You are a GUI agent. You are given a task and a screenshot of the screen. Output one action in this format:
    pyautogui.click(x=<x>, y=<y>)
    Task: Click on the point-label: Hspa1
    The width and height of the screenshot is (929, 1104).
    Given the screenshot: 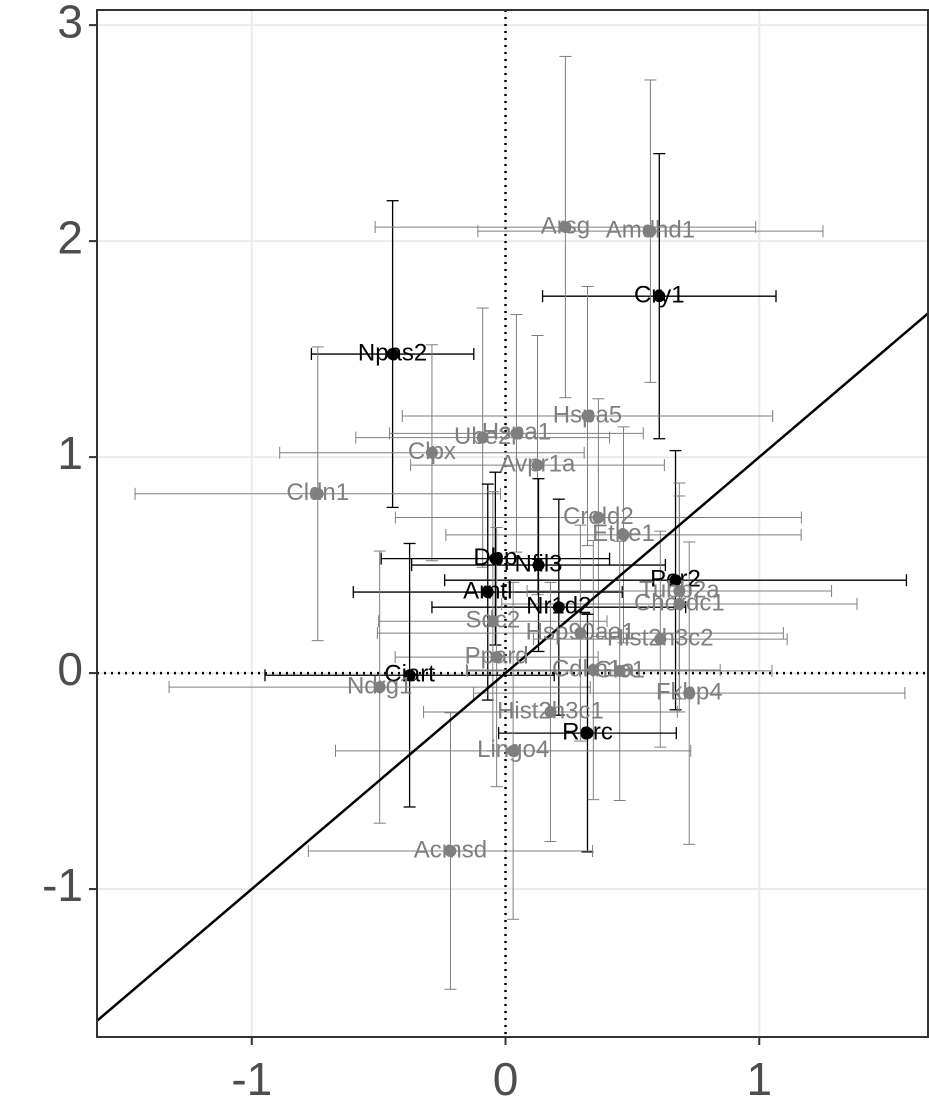 What is the action you would take?
    pyautogui.click(x=516, y=432)
    